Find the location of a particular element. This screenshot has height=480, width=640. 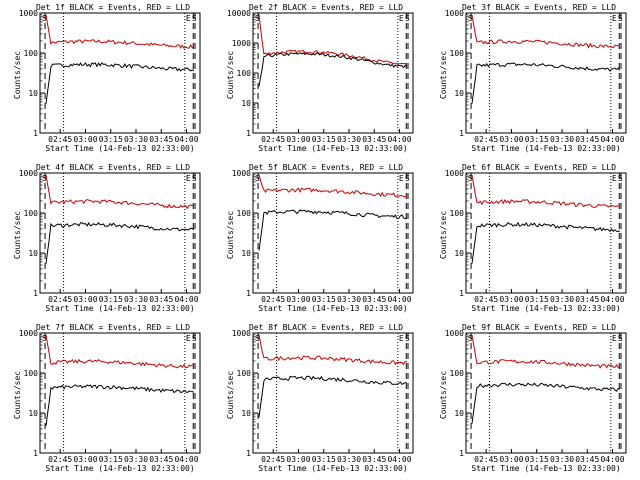

y-tick-label: 10000 is located at coordinates (239, 13).